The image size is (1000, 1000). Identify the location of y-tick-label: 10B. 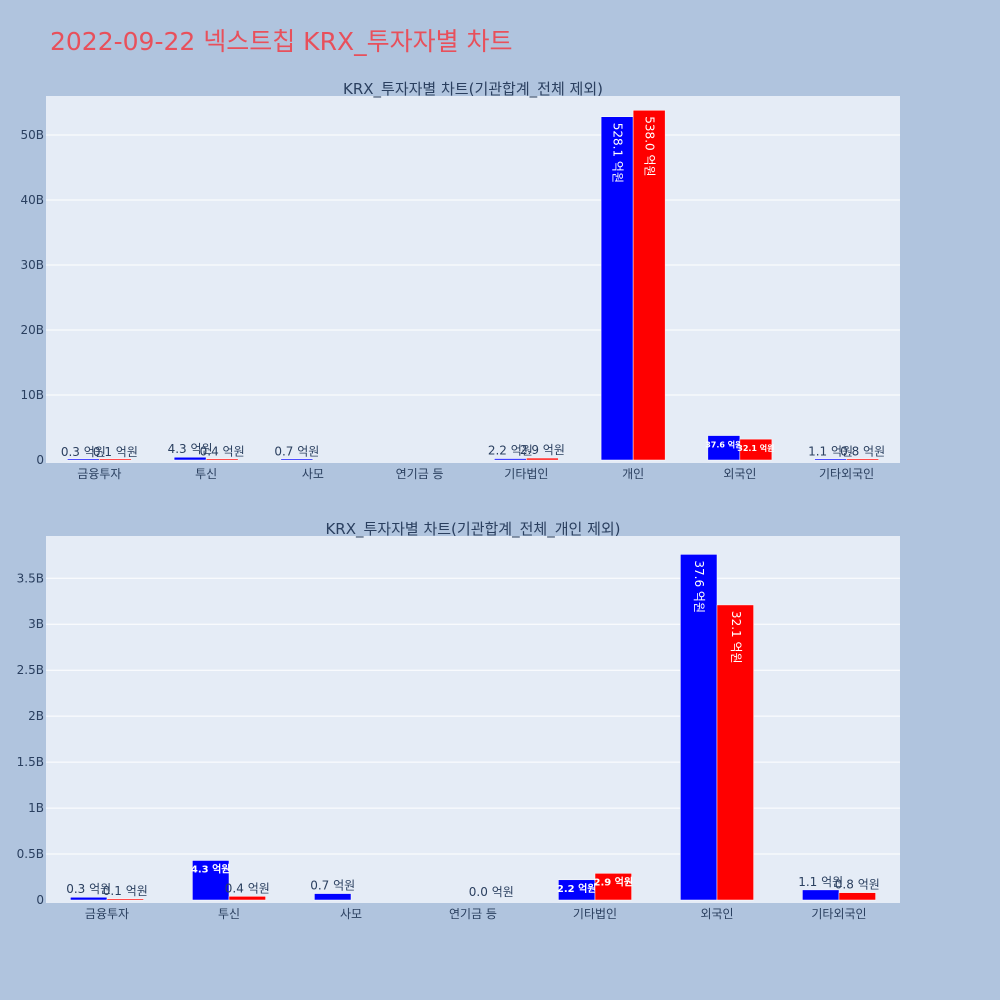
(32, 395).